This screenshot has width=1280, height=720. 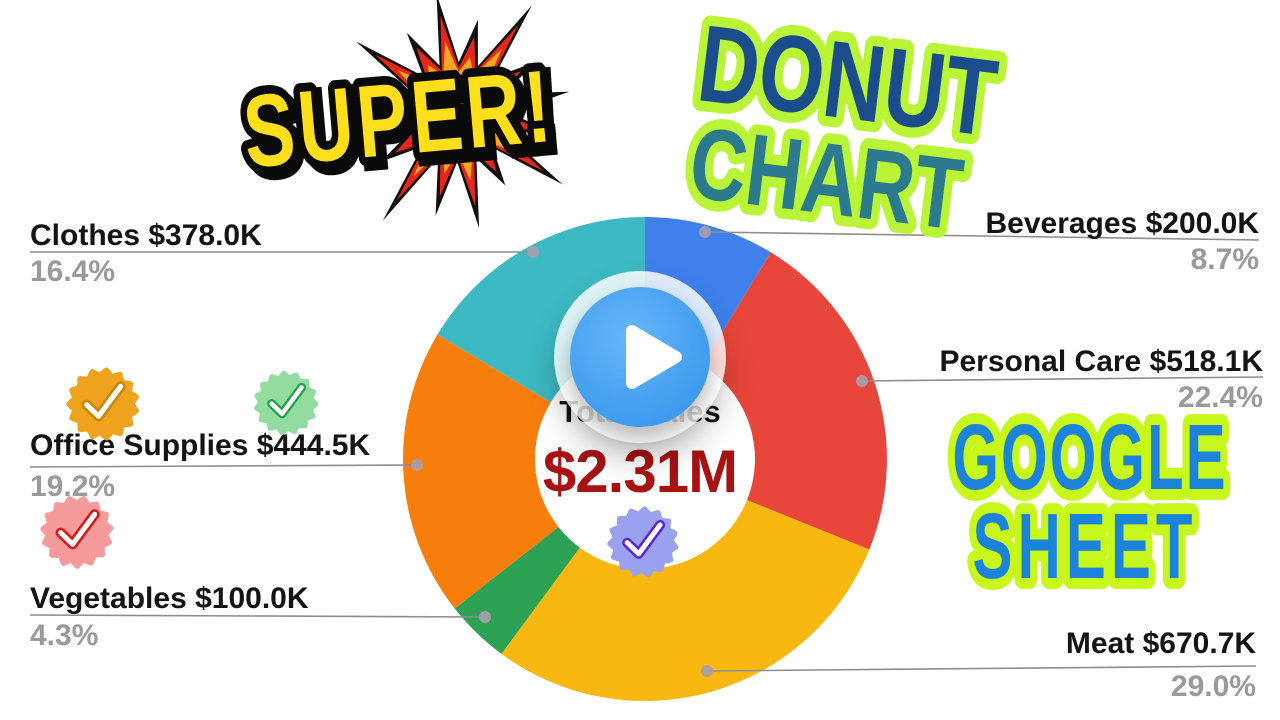 What do you see at coordinates (1084, 546) in the screenshot?
I see `side-title-sheet: SHEET` at bounding box center [1084, 546].